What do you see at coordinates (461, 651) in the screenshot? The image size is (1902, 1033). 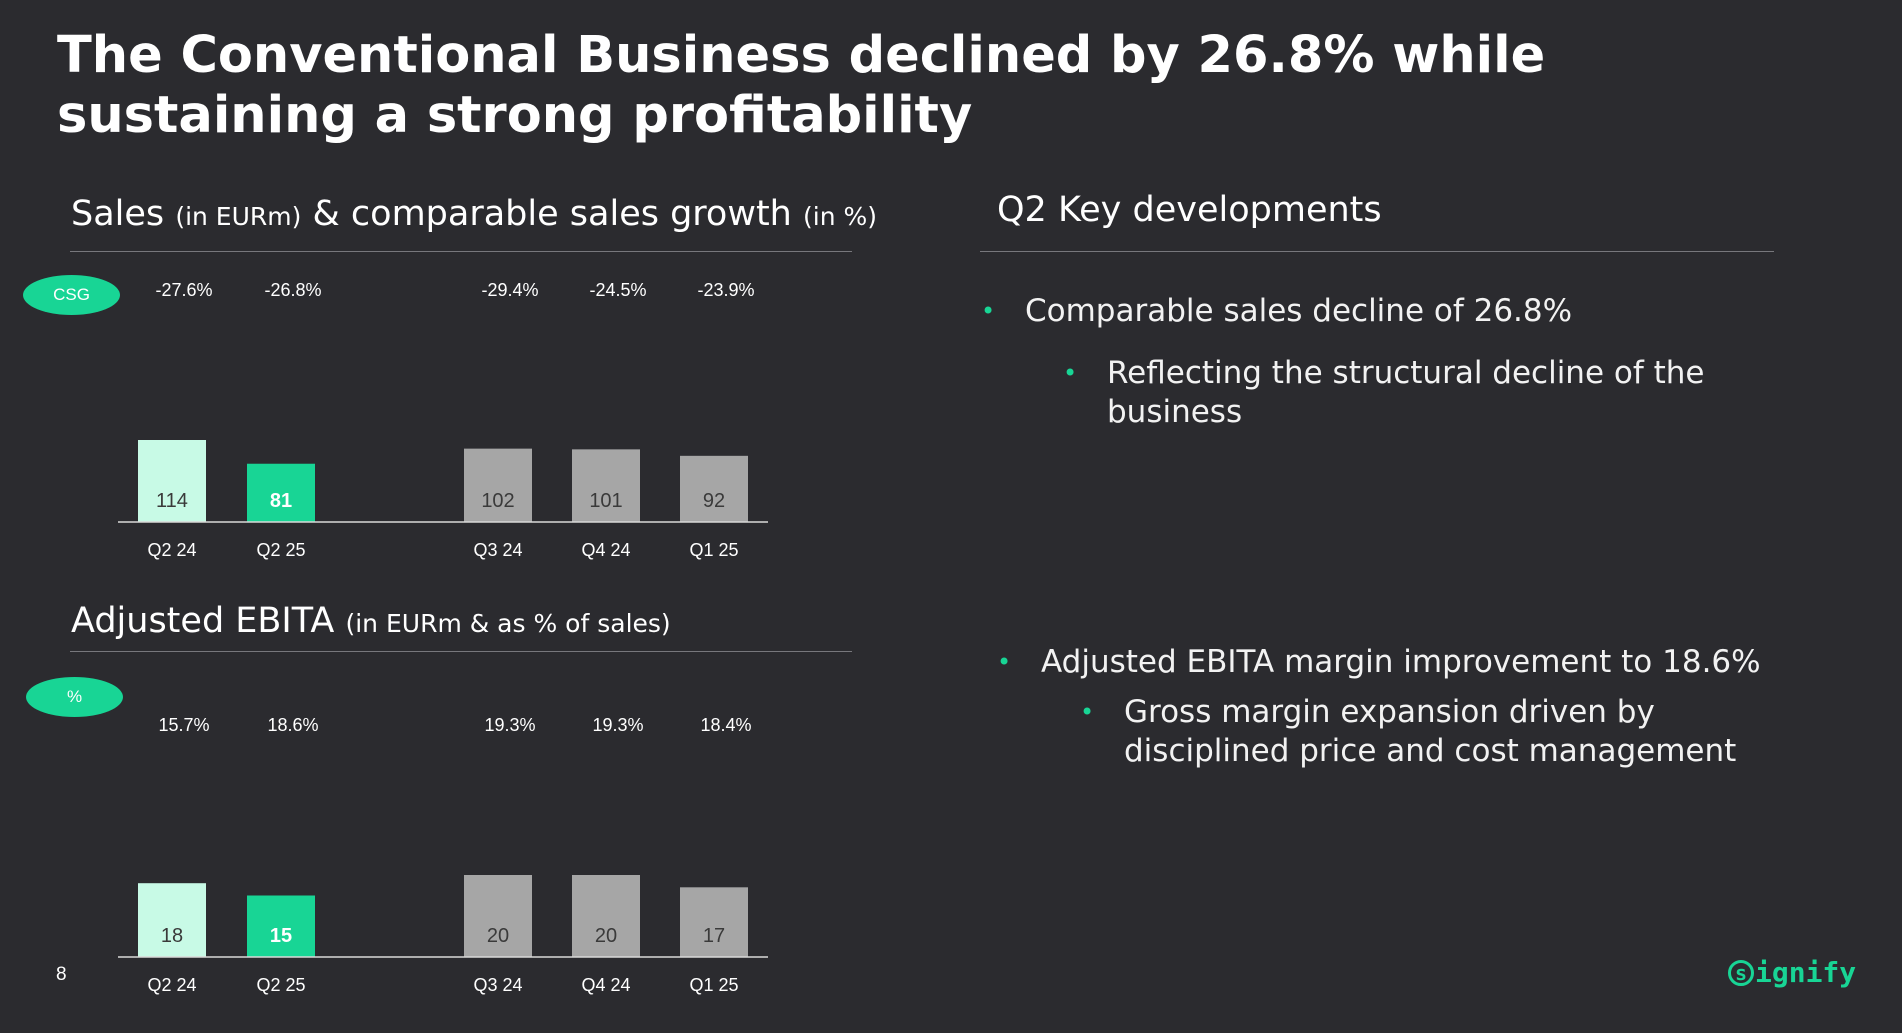 I see `ebita-divider` at bounding box center [461, 651].